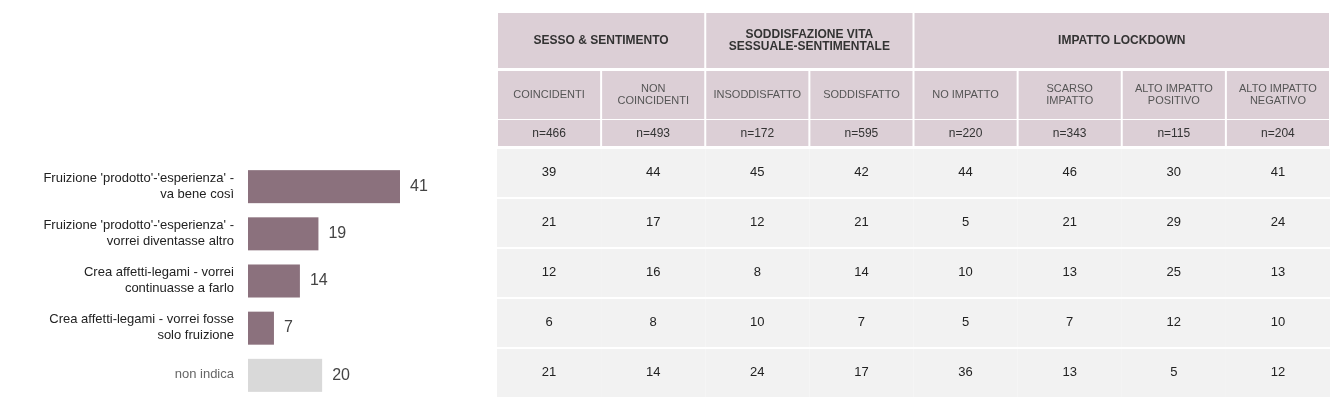  I want to click on y-tick-label: Fruizione 'prodotto'-'esperienza' - va bene così, so click(138, 186).